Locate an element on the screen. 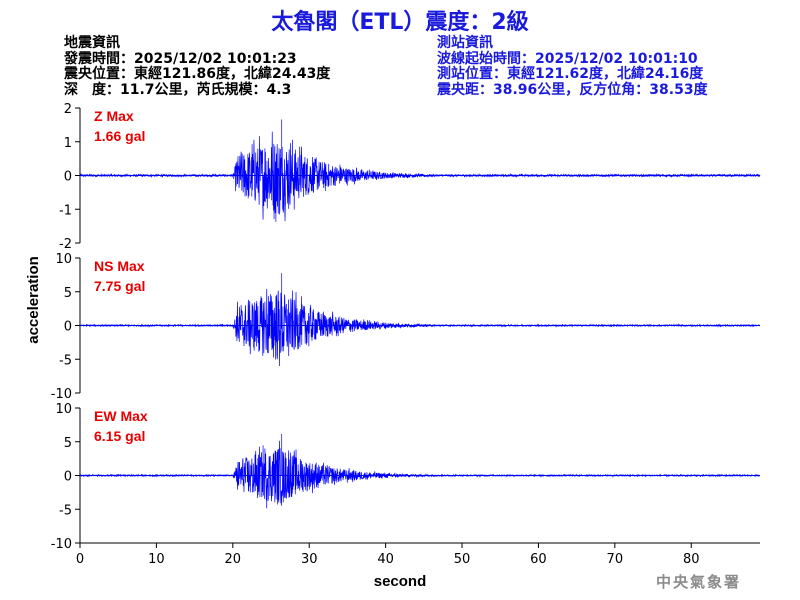  x-tick-label: 40 is located at coordinates (385, 559).